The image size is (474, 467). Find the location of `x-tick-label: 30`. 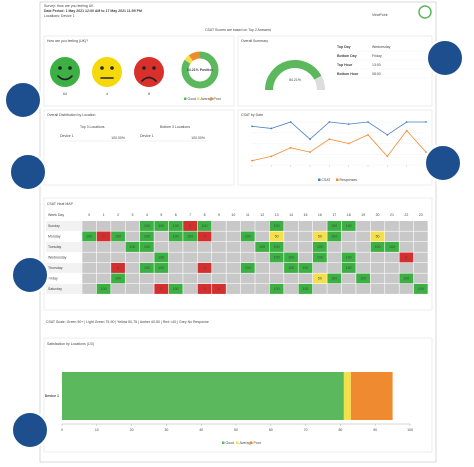

x-tick-label: 30 is located at coordinates (166, 430).